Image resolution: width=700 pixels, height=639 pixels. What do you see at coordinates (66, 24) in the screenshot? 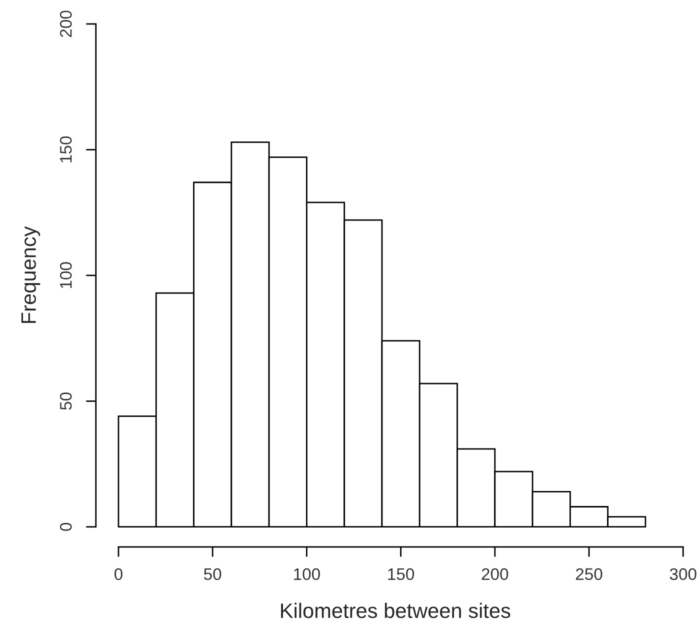
I see `y-tick-label: 200` at bounding box center [66, 24].